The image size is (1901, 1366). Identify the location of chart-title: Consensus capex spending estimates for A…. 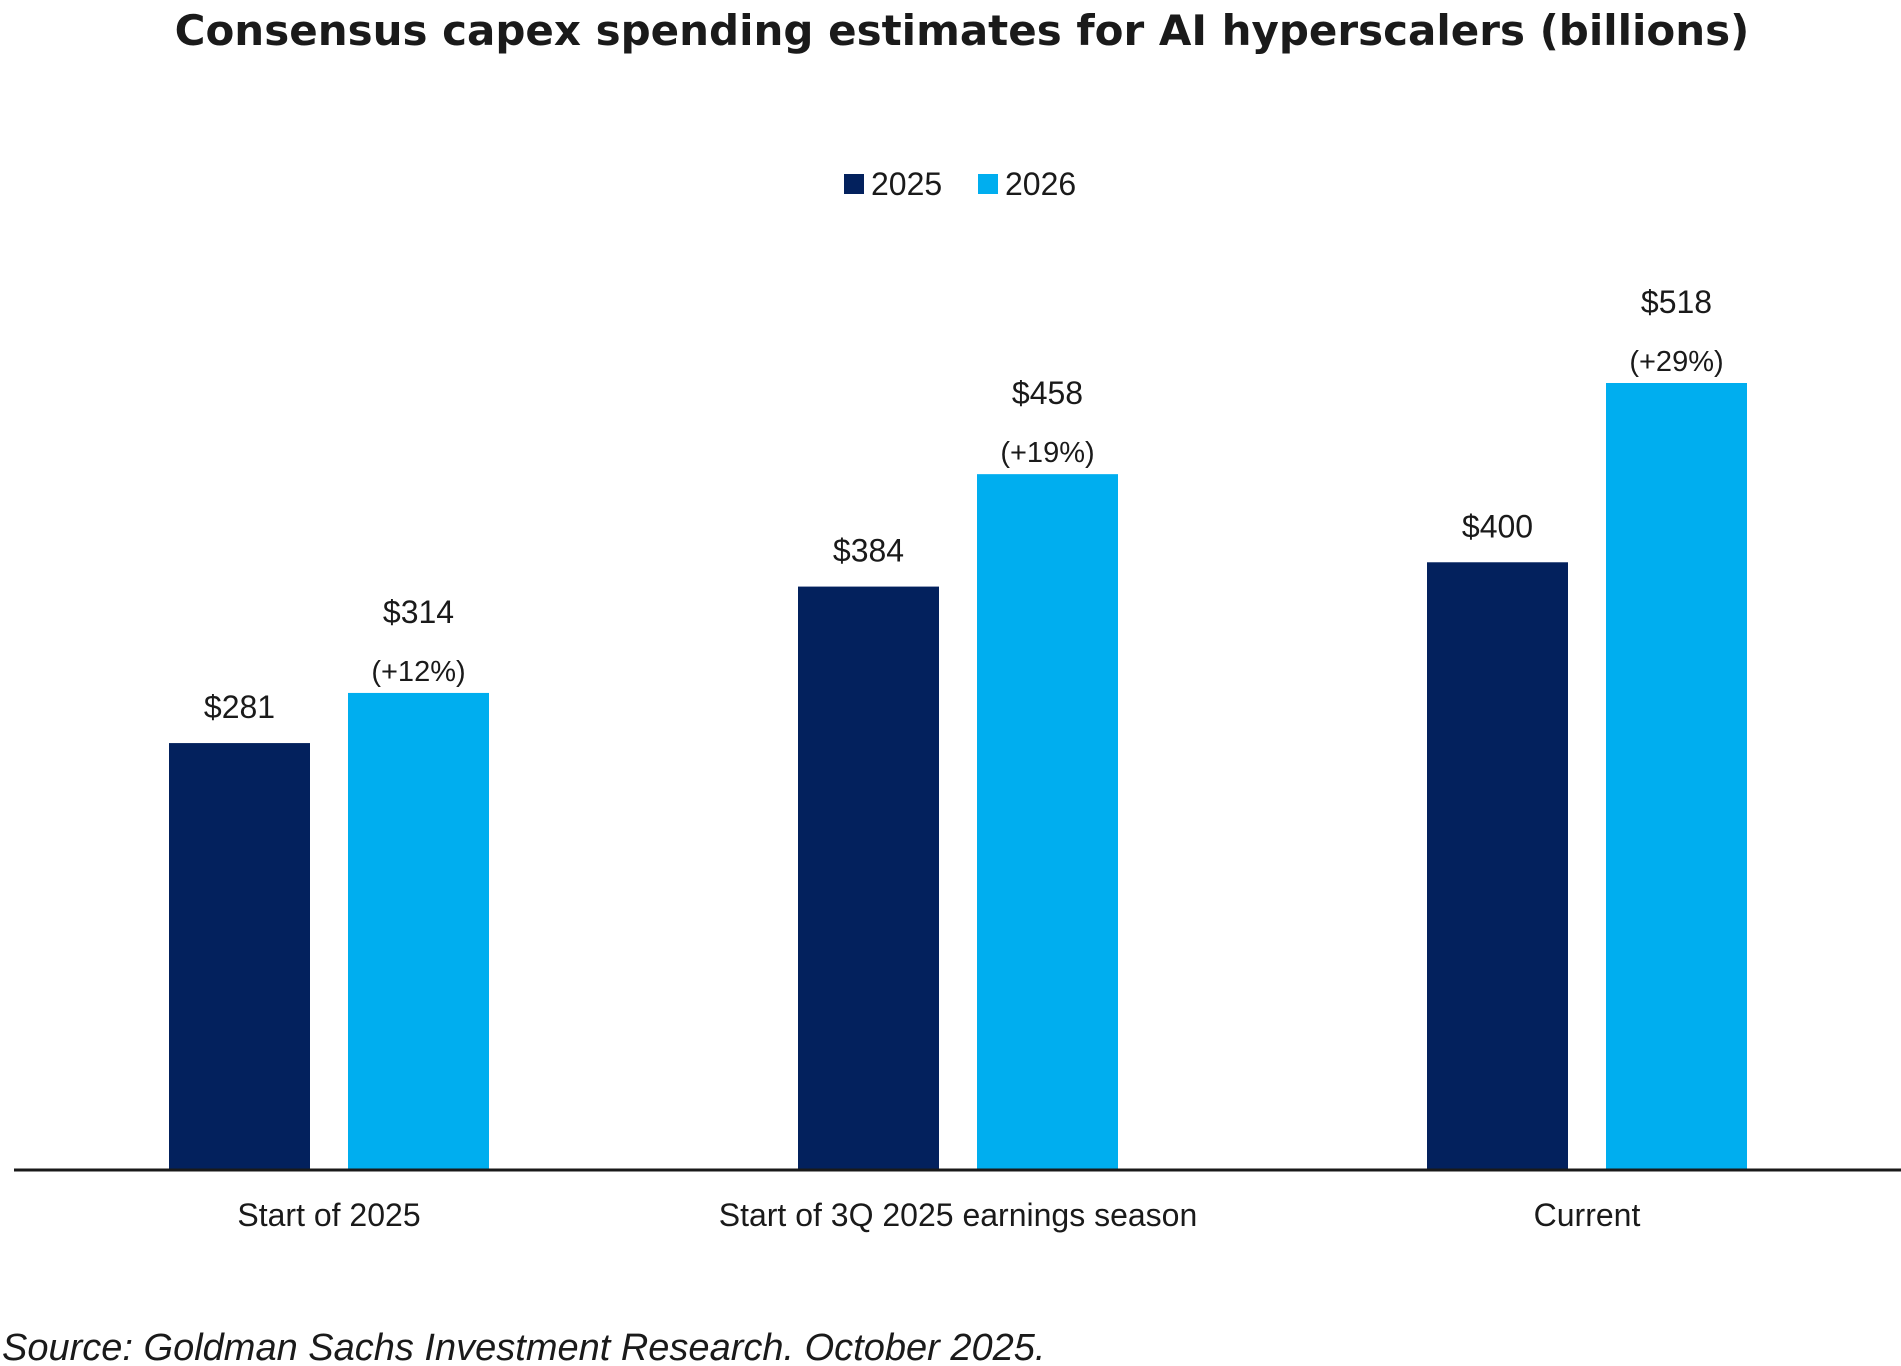
(962, 30).